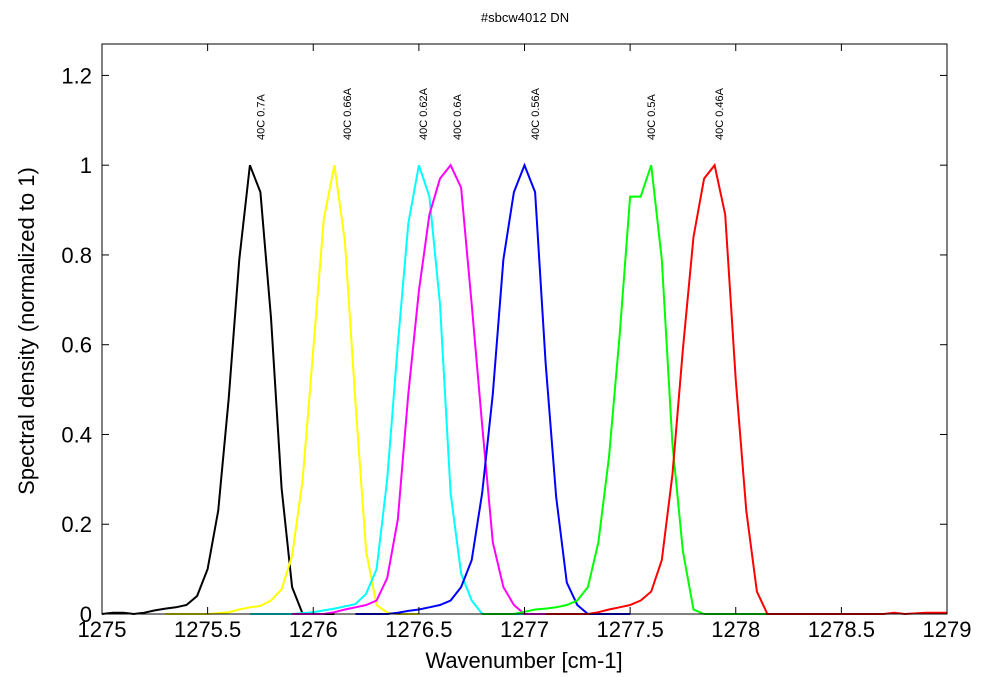 This screenshot has width=986, height=677. What do you see at coordinates (525, 17) in the screenshot?
I see `chart-title: #sbcw4012 DN` at bounding box center [525, 17].